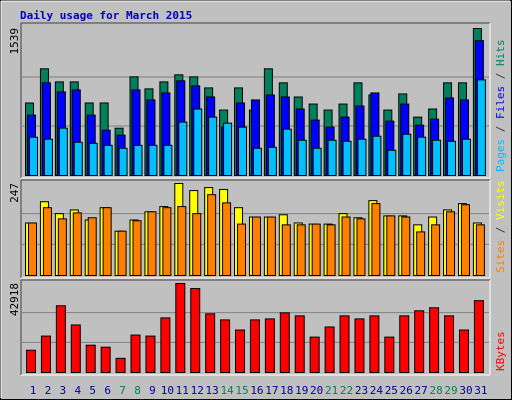  What do you see at coordinates (500, 106) in the screenshot?
I see `legend: Pages / Files / Hits` at bounding box center [500, 106].